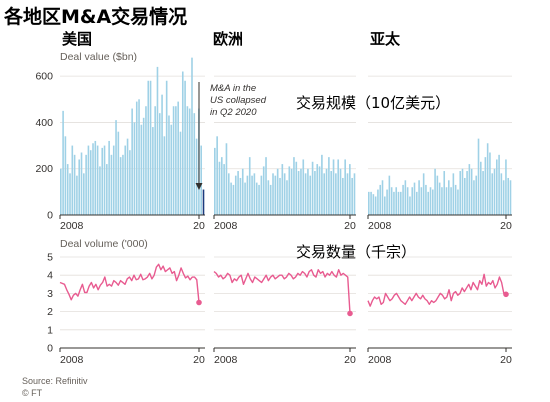  Describe the element at coordinates (104, 244) in the screenshot. I see `y-axis-label-volume: Deal volume ('000)` at that location.